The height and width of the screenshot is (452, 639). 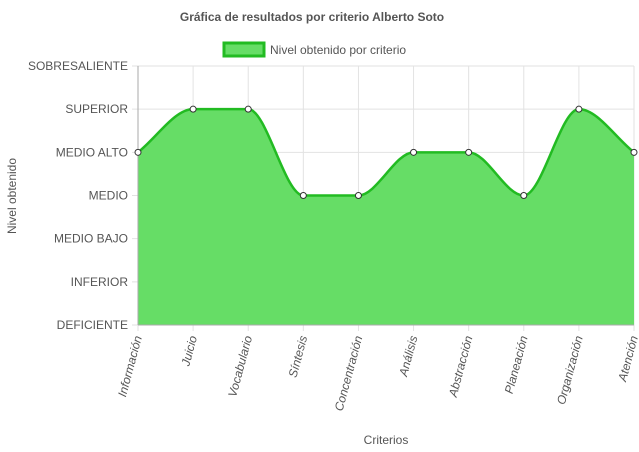 What do you see at coordinates (108, 196) in the screenshot?
I see `y-tick-label: MEDIO` at bounding box center [108, 196].